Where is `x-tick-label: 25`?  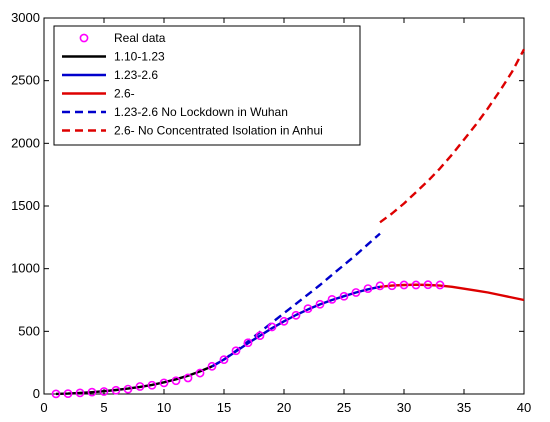 x-tick-label: 25 is located at coordinates (344, 407).